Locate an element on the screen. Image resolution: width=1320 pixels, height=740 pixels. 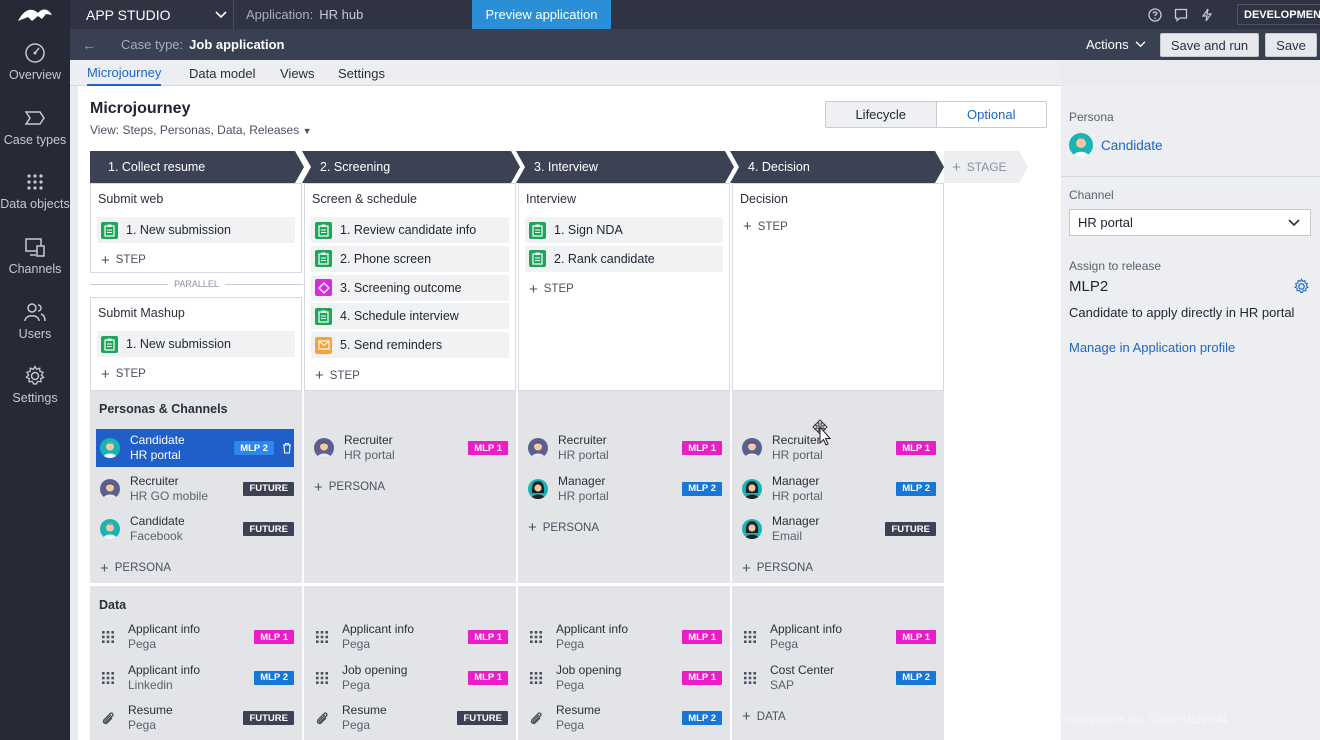
process-title: Interview is located at coordinates (551, 199).